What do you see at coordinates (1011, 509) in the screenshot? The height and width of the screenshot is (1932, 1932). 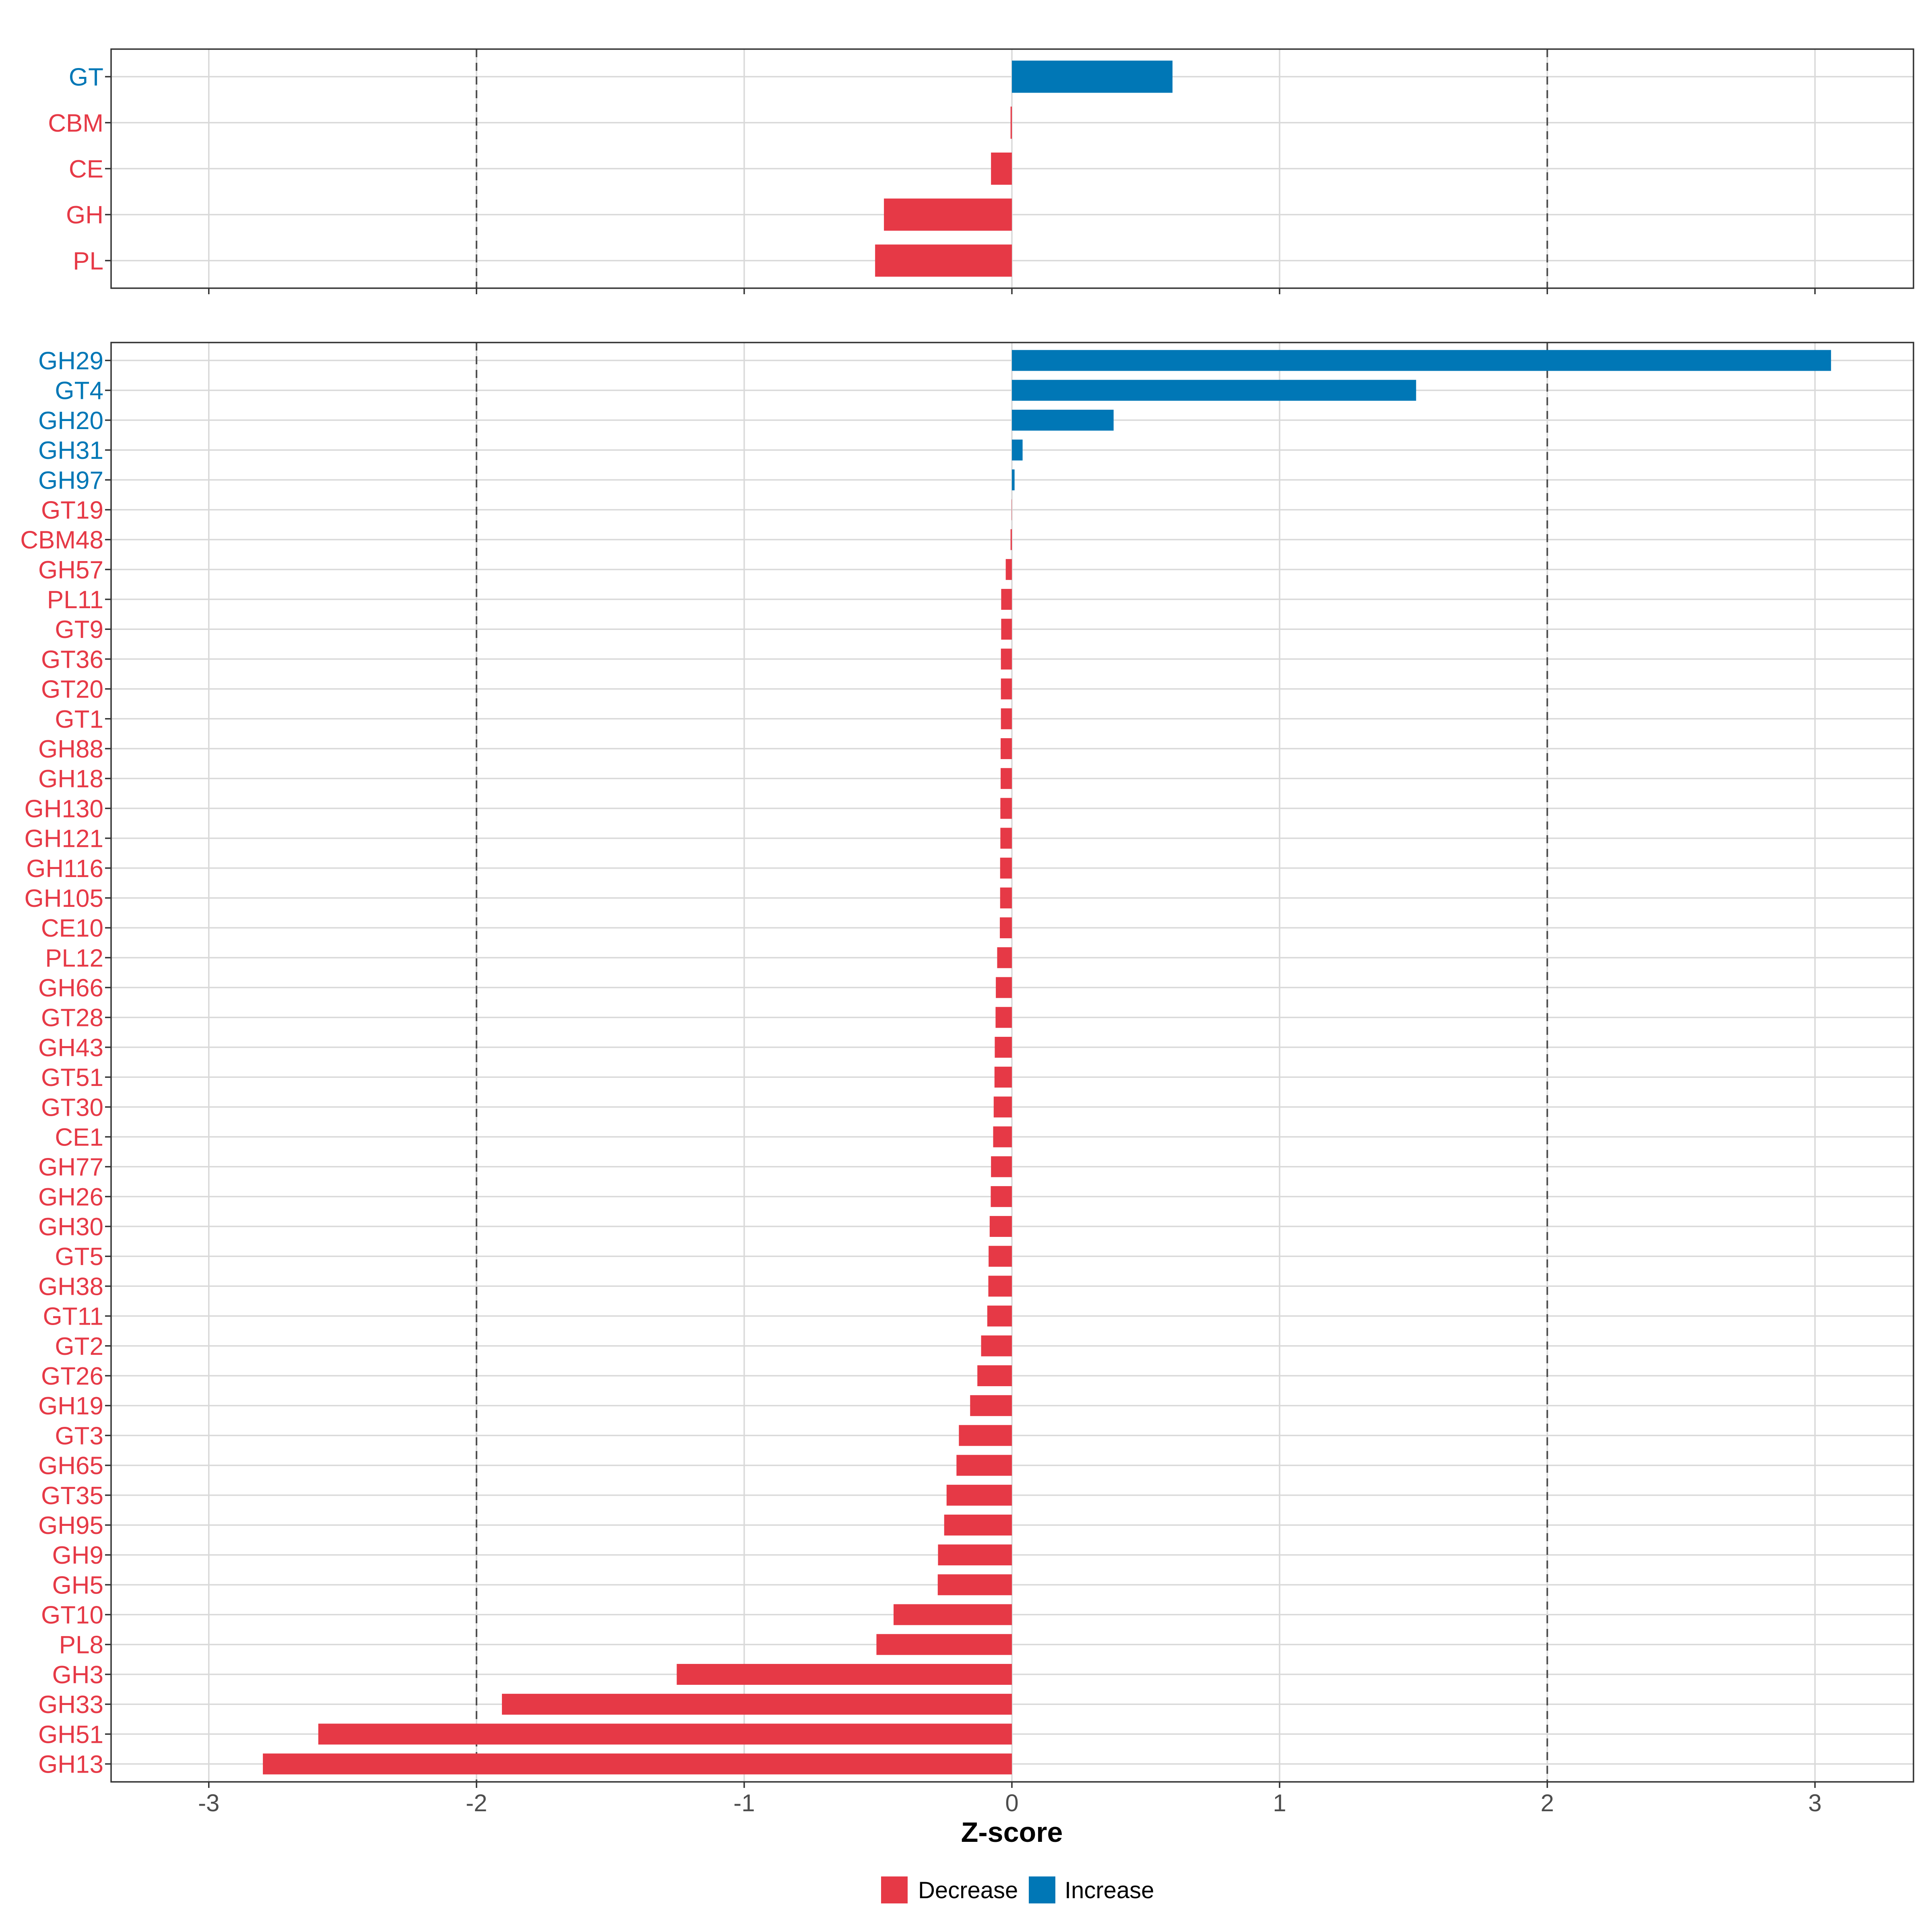 I see `bar-gt19` at bounding box center [1011, 509].